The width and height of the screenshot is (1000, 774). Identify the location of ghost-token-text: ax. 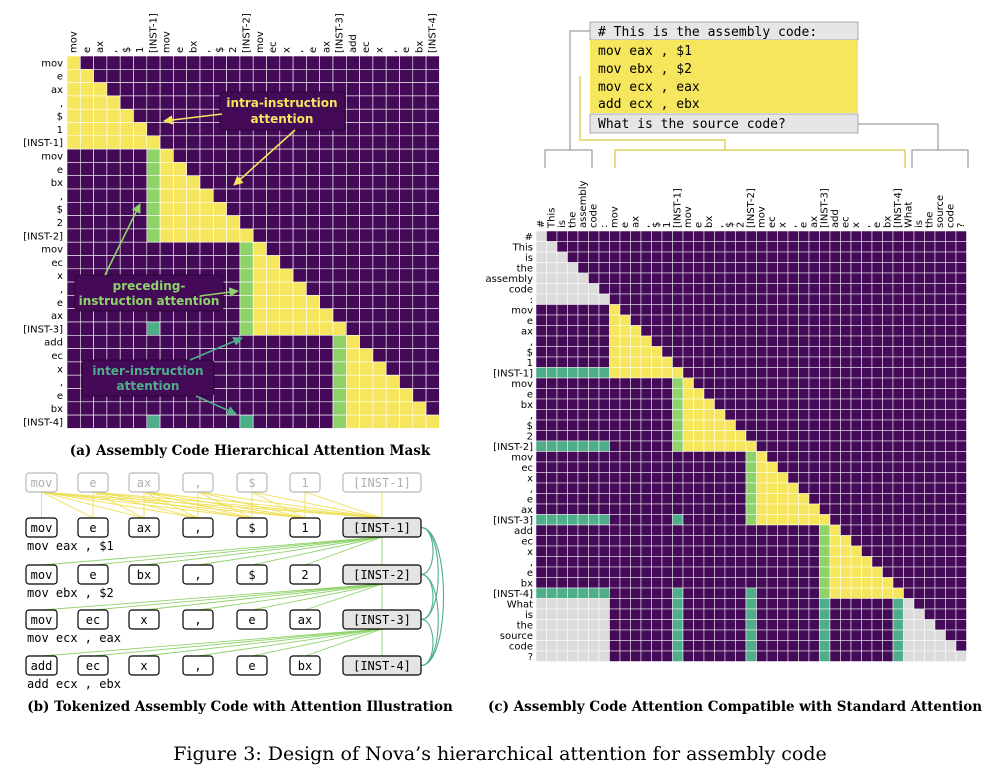
(144, 483).